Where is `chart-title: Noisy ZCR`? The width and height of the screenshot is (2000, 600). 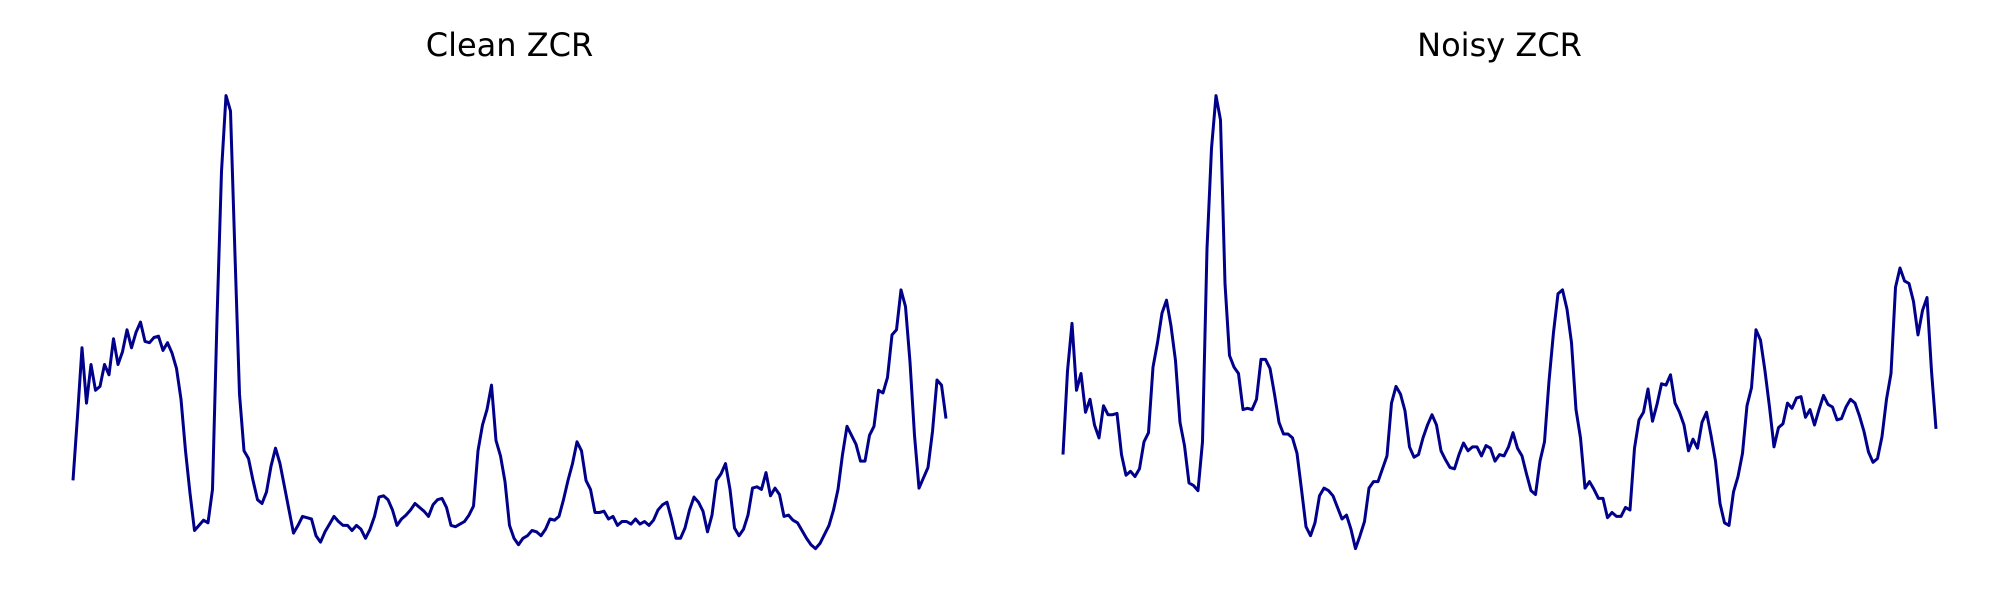
chart-title: Noisy ZCR is located at coordinates (1499, 45).